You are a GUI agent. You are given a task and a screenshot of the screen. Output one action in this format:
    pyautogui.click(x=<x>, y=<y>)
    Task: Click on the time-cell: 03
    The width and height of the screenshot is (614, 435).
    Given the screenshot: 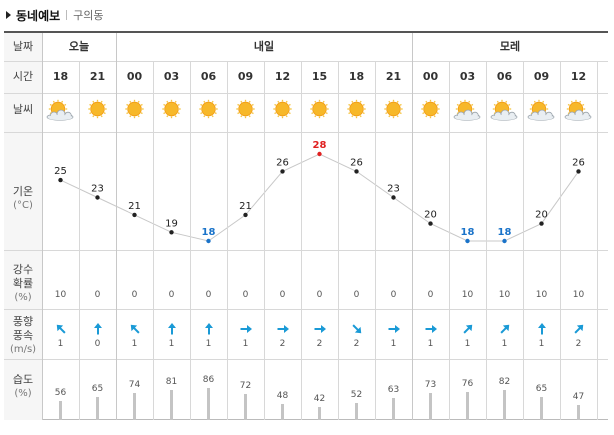 What is the action you would take?
    pyautogui.click(x=171, y=76)
    